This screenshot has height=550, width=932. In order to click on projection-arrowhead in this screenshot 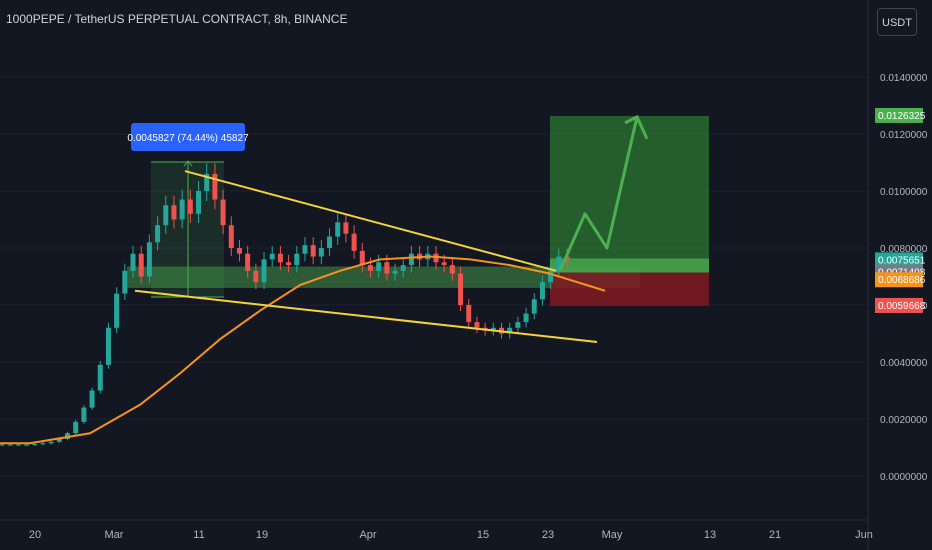, I will do `click(636, 127)`.